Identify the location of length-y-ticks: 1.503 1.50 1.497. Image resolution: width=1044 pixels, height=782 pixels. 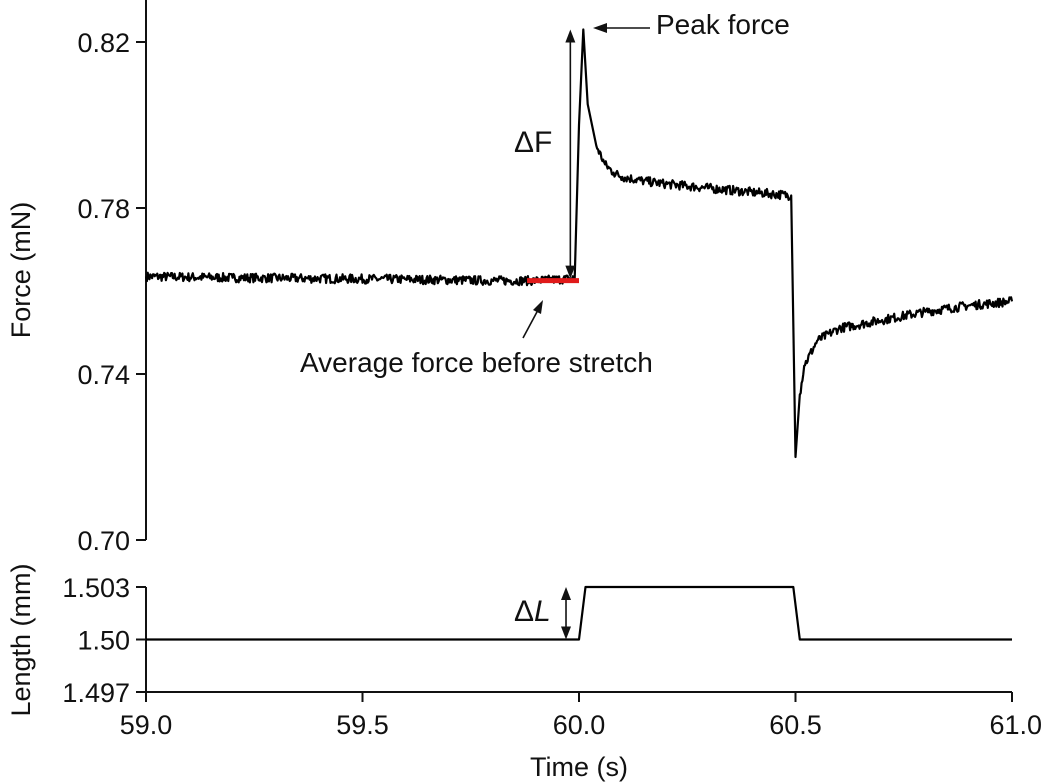
(104, 640).